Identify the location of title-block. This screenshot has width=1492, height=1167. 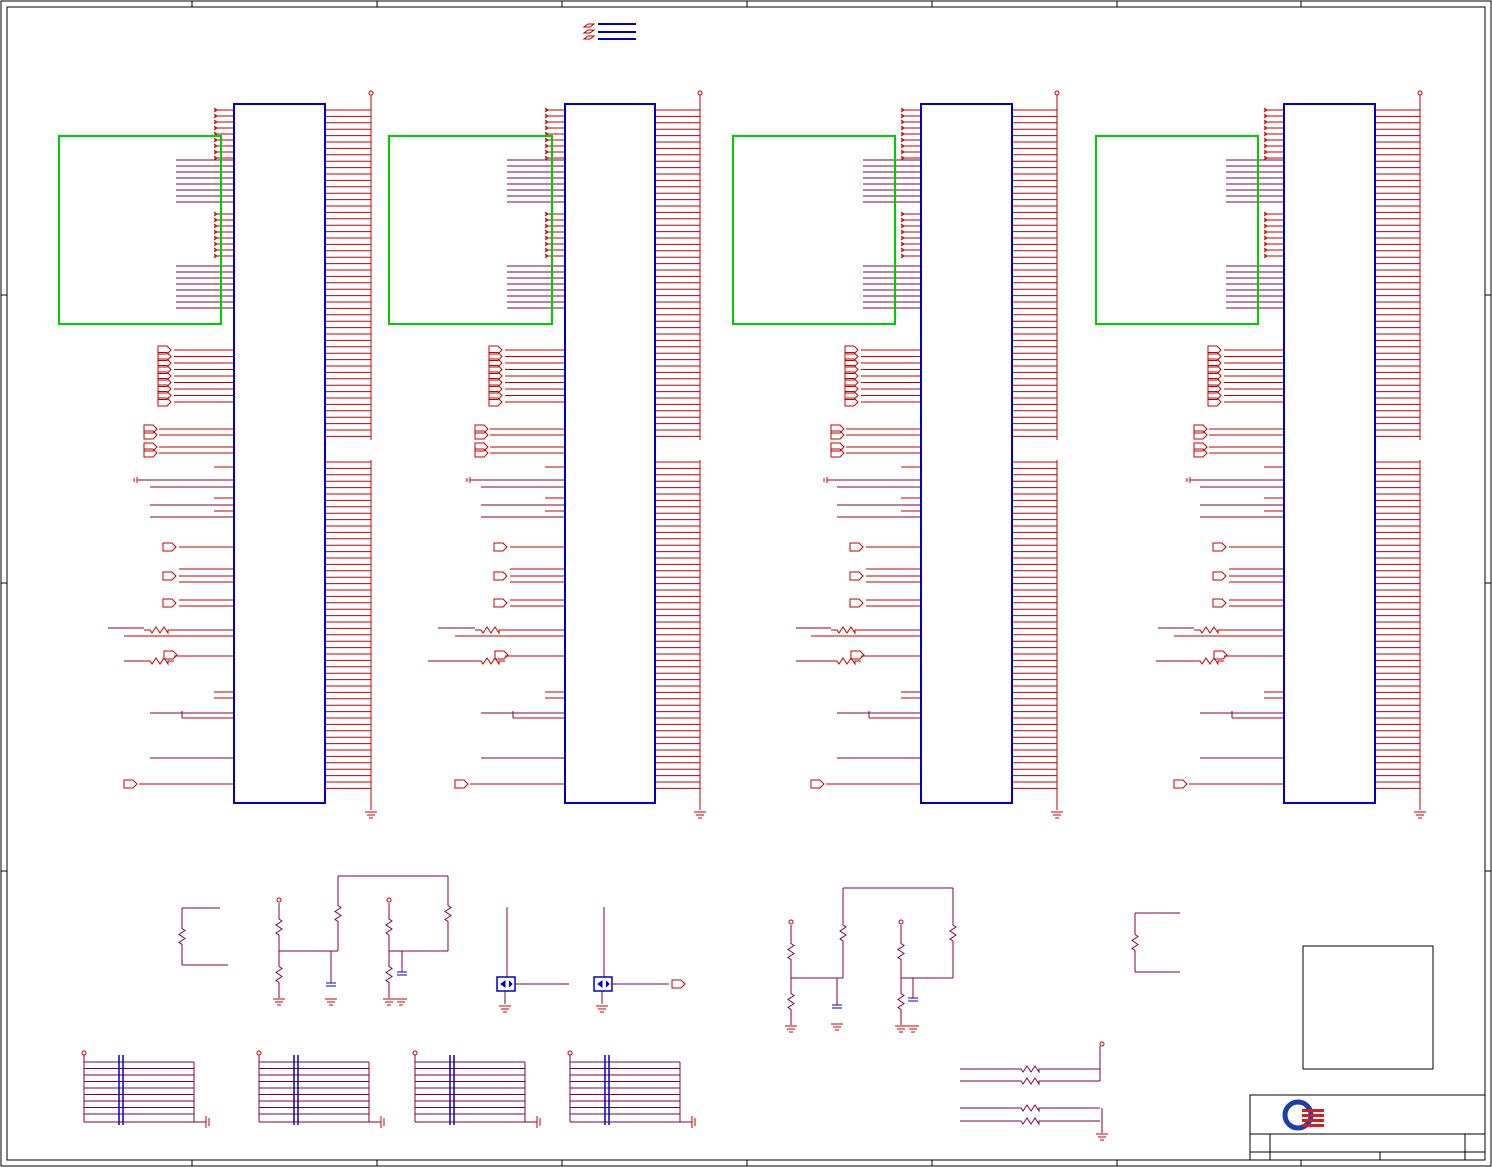
(1367, 1053).